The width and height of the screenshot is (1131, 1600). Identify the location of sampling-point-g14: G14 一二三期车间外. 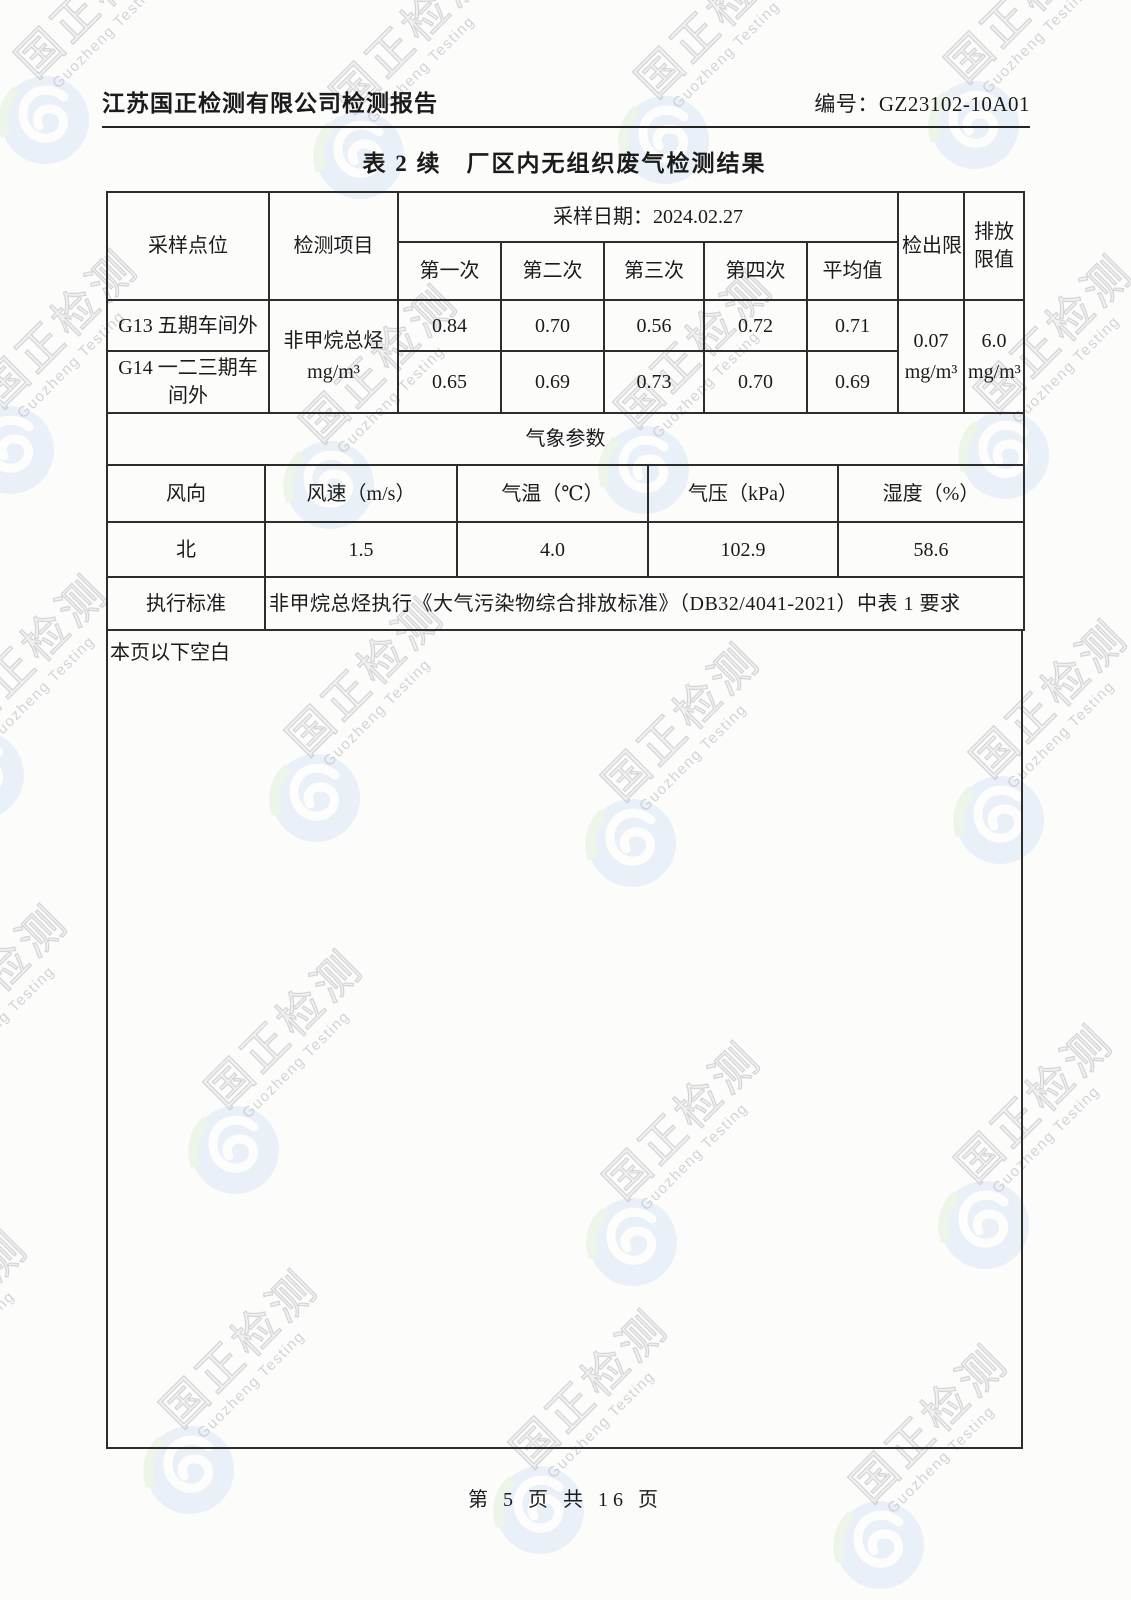
(188, 382).